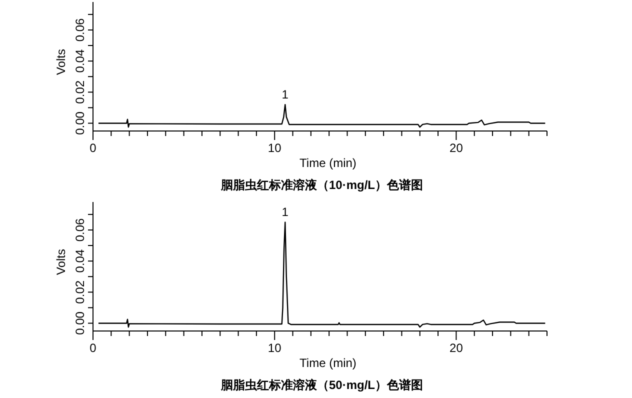 This screenshot has width=632, height=398. I want to click on line-series, so click(322, 116).